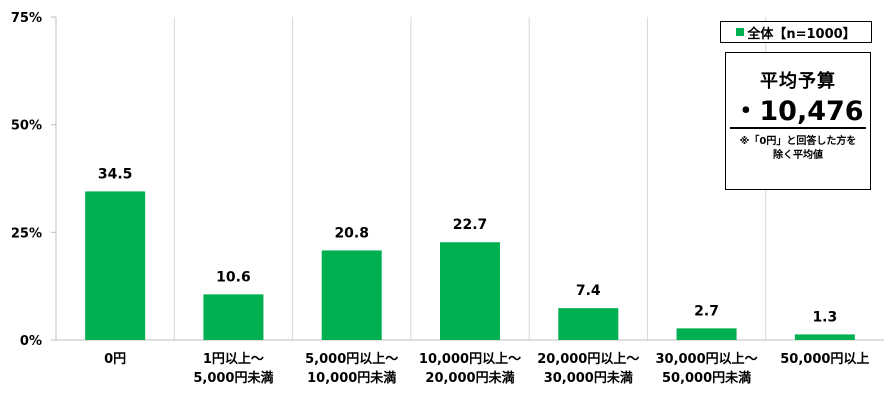 This screenshot has width=890, height=394. What do you see at coordinates (798, 81) in the screenshot?
I see `average-budget-title: 平均予算` at bounding box center [798, 81].